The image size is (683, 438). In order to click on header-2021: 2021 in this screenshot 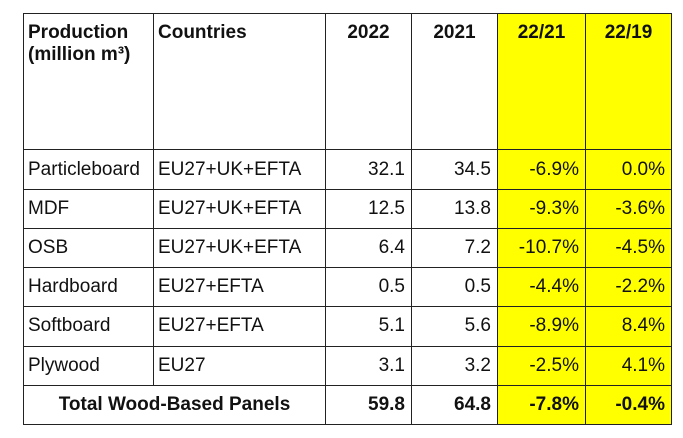, I will do `click(454, 81)`.